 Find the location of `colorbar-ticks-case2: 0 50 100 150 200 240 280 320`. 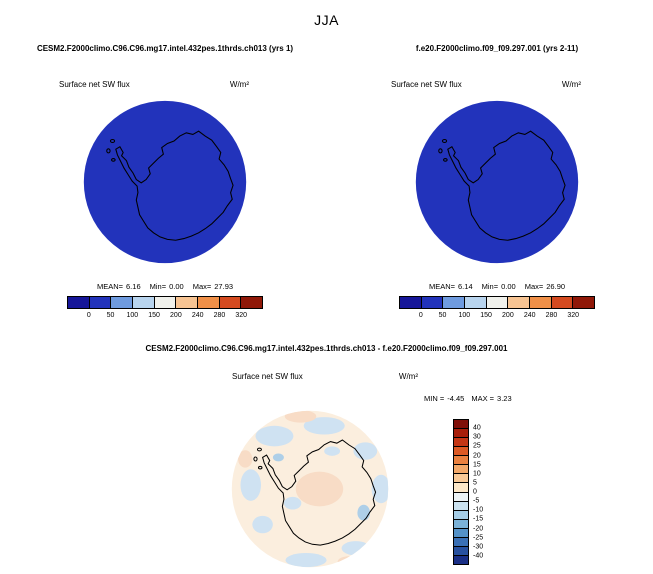

colorbar-ticks-case2: 0 50 100 150 200 240 280 320 is located at coordinates (497, 317).